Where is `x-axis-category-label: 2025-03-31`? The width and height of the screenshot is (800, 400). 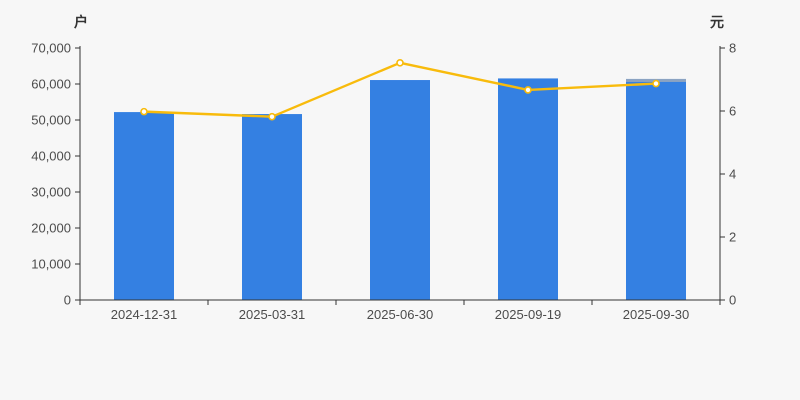 x-axis-category-label: 2025-03-31 is located at coordinates (272, 314).